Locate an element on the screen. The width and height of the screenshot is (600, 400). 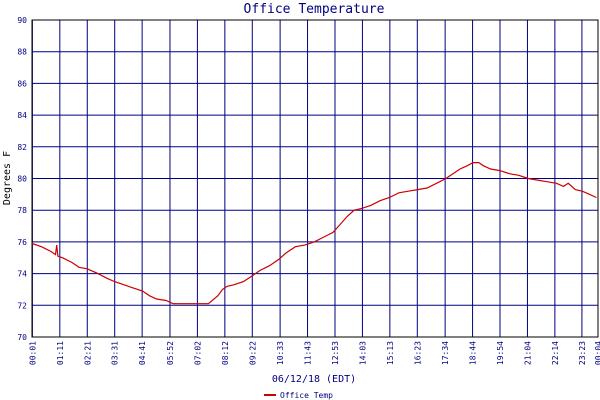
x-tick-label: 07:02 is located at coordinates (197, 353).